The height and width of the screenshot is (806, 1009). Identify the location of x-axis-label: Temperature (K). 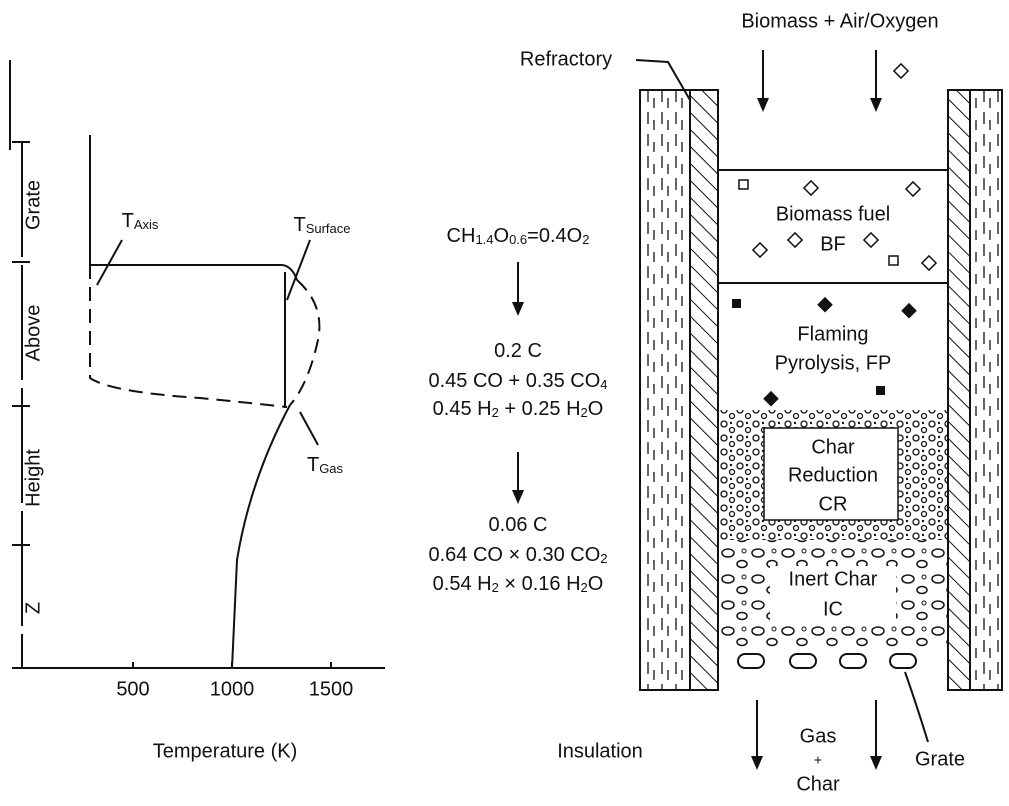
(225, 751).